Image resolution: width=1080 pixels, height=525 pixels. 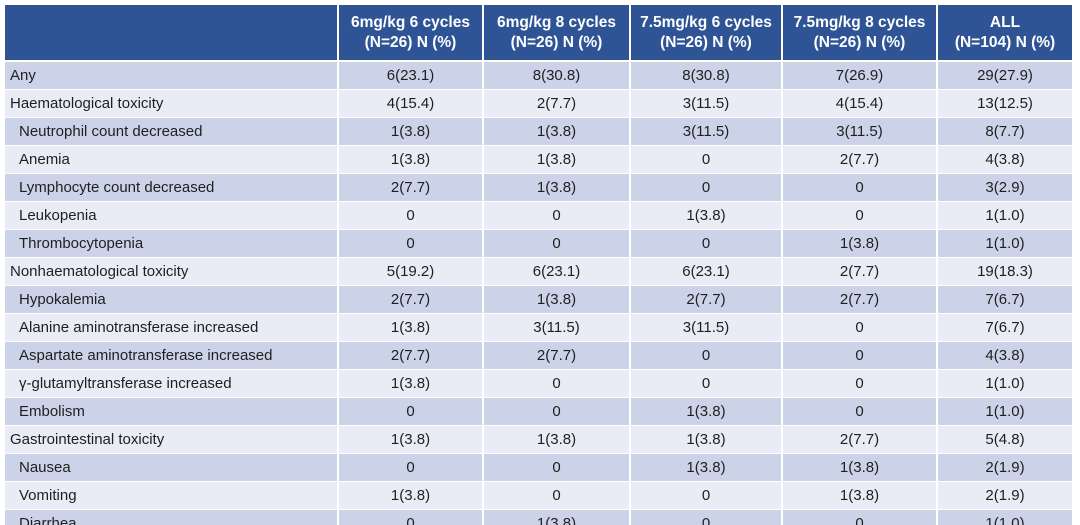 What do you see at coordinates (172, 517) in the screenshot?
I see `row-label: Diarrhea` at bounding box center [172, 517].